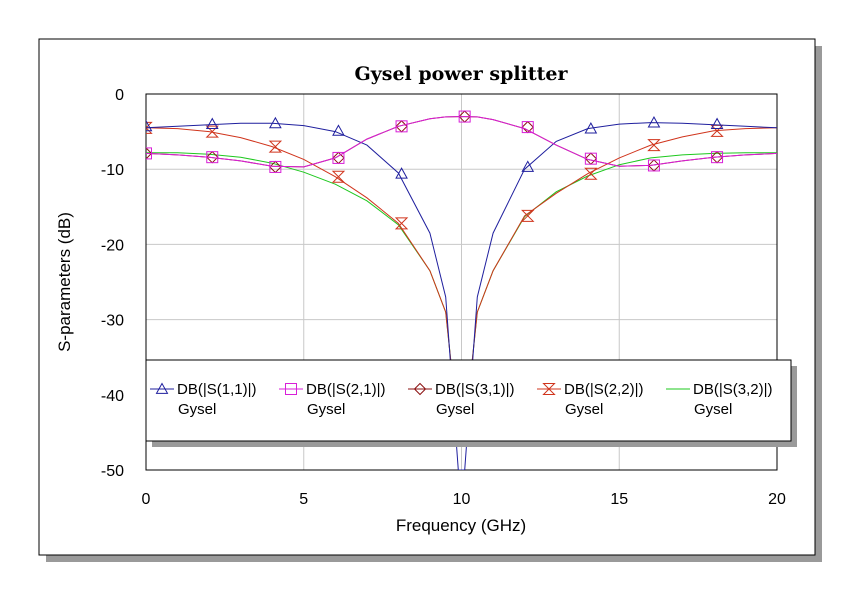  What do you see at coordinates (345, 389) in the screenshot?
I see `legend-label: DB(|S(2,1)|)` at bounding box center [345, 389].